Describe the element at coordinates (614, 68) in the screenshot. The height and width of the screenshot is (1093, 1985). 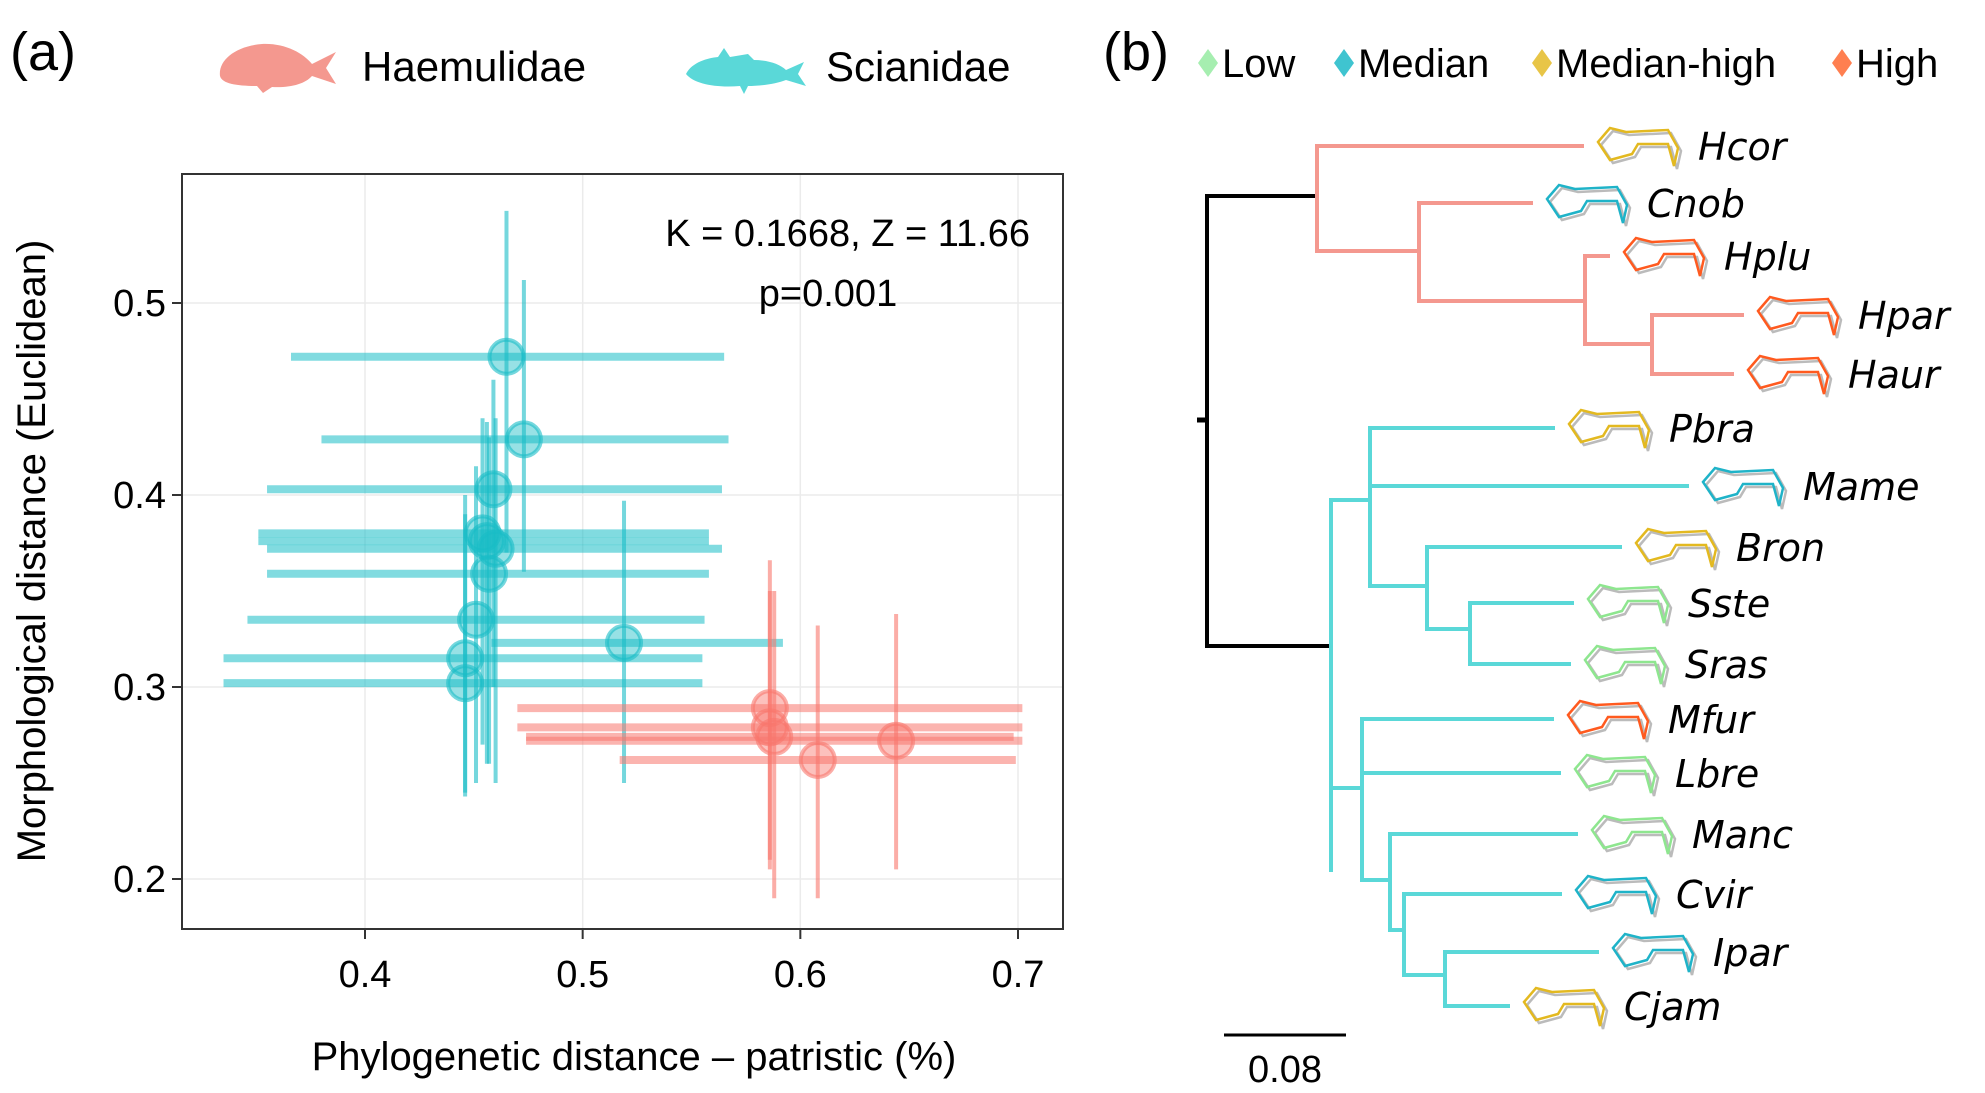
I see `legend-a: Haemulidae Scianidae` at that location.